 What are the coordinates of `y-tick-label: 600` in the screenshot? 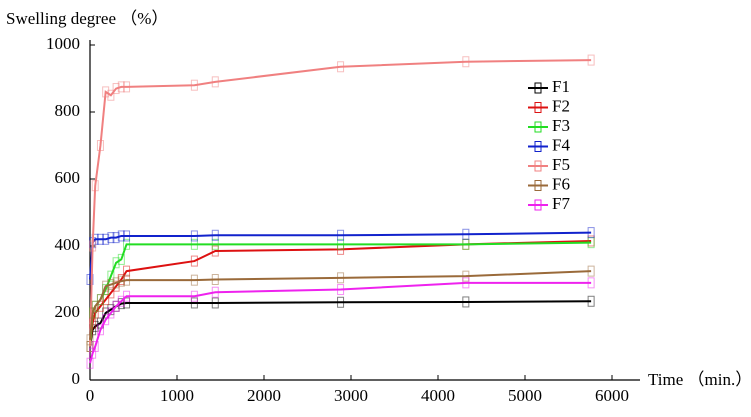 It's located at (68, 177).